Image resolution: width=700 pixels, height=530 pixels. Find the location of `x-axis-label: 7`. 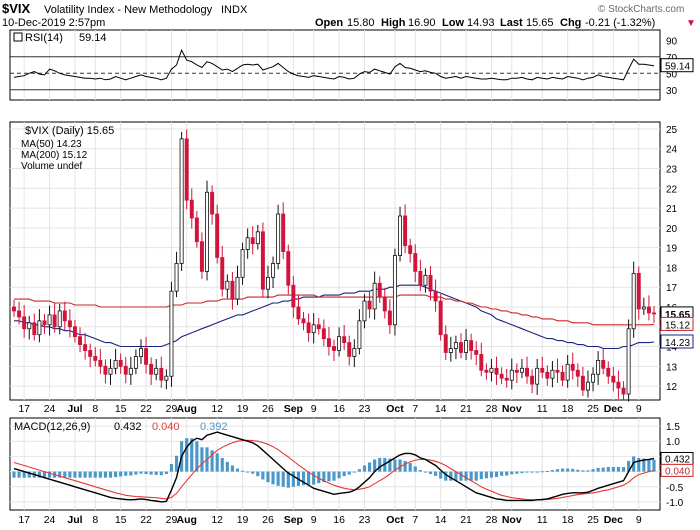

x-axis-label: 7 is located at coordinates (415, 409).